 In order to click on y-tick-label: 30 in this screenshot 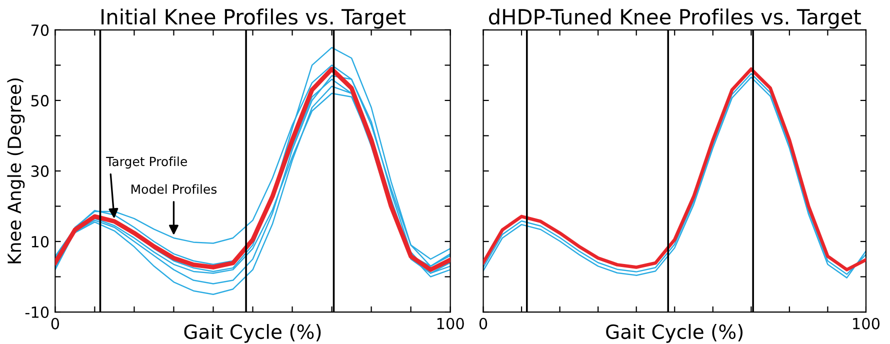, I will do `click(40, 171)`.